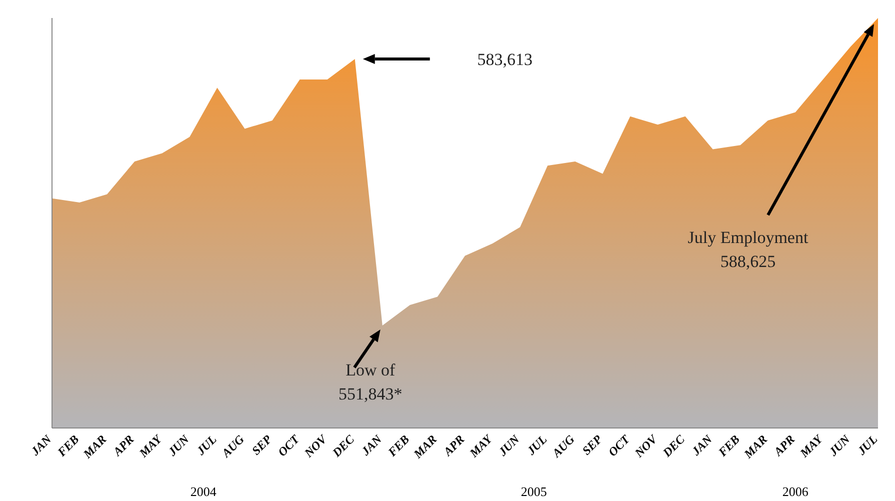 The height and width of the screenshot is (501, 895). I want to click on annotation: Low of 551,843*, so click(370, 382).